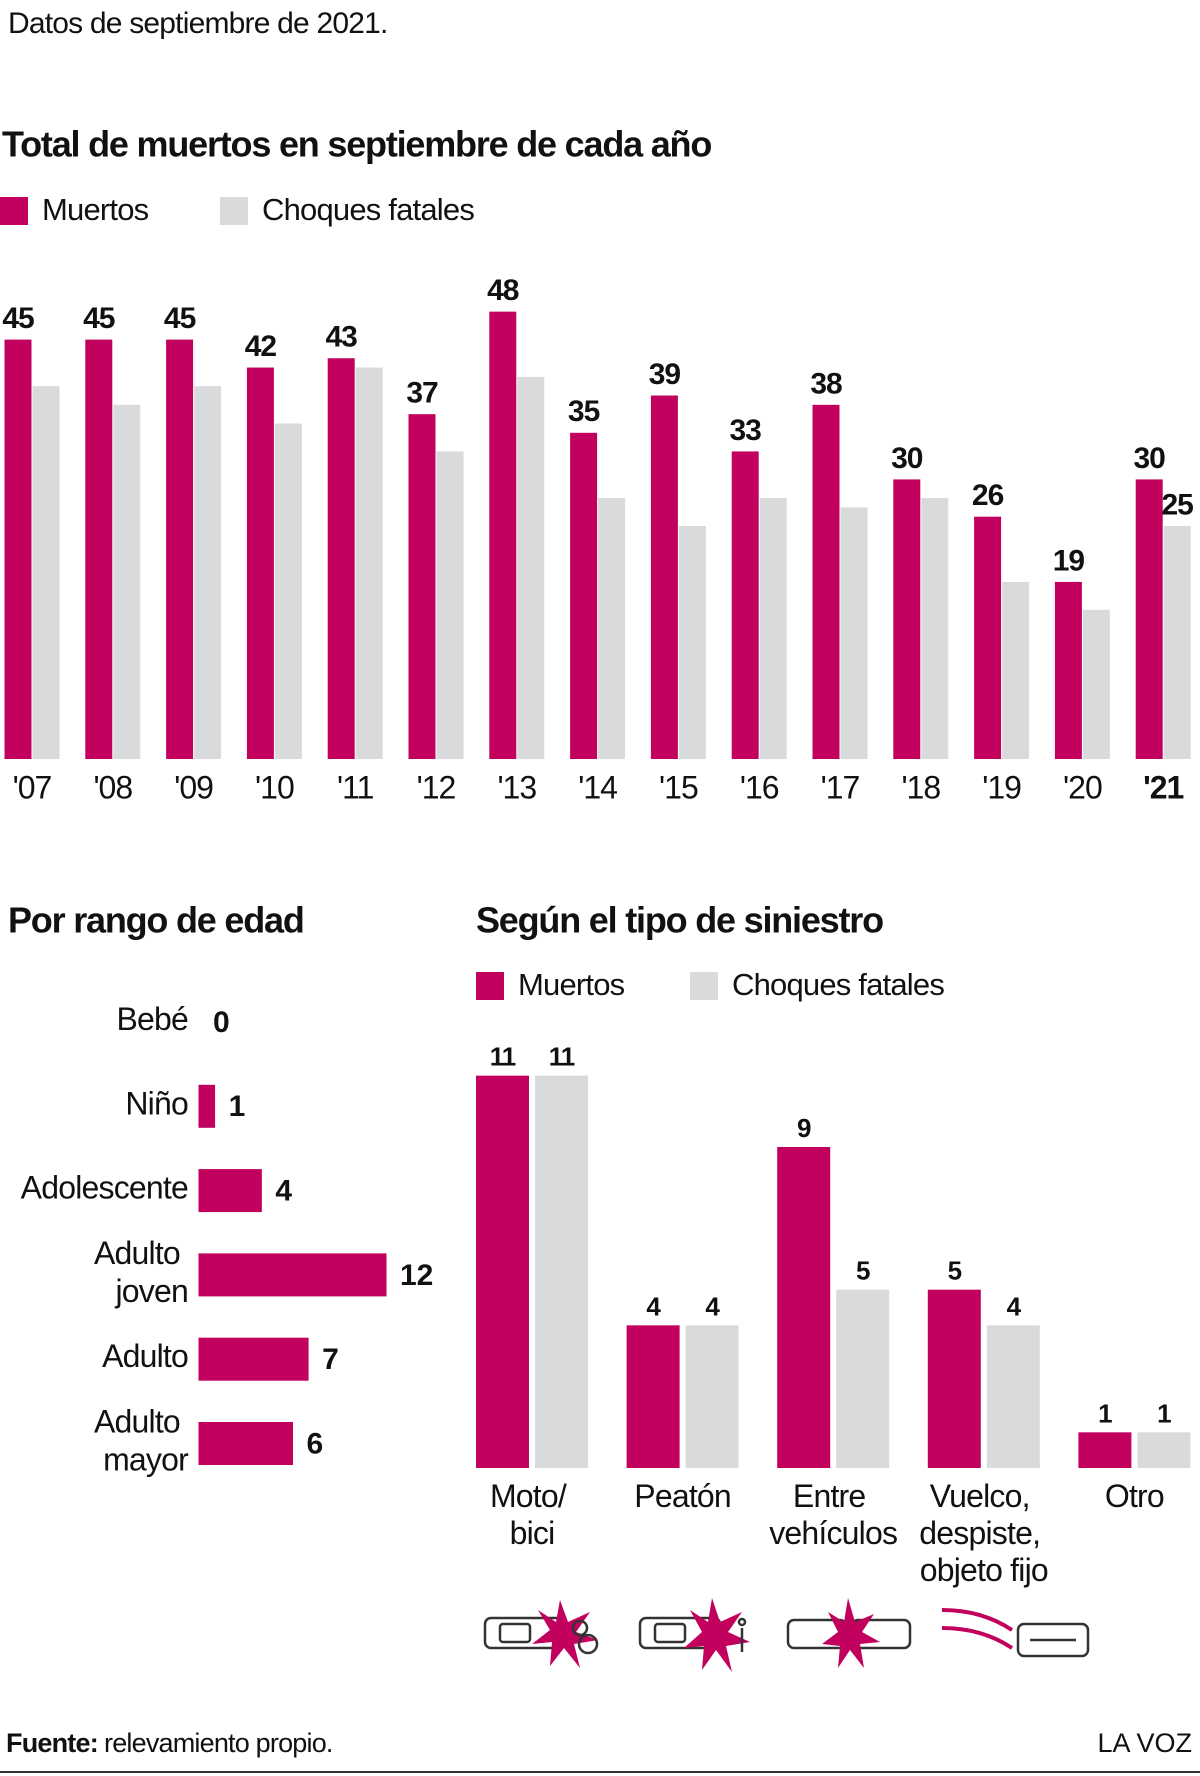 This screenshot has height=1776, width=1200. I want to click on chart-title: Según el tipo de siniestro, so click(679, 920).